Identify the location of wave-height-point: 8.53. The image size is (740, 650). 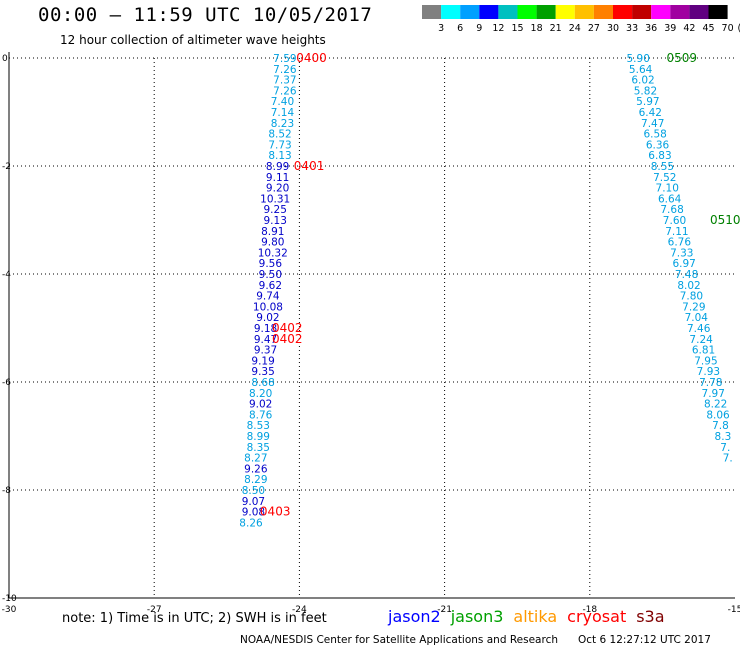
(258, 426).